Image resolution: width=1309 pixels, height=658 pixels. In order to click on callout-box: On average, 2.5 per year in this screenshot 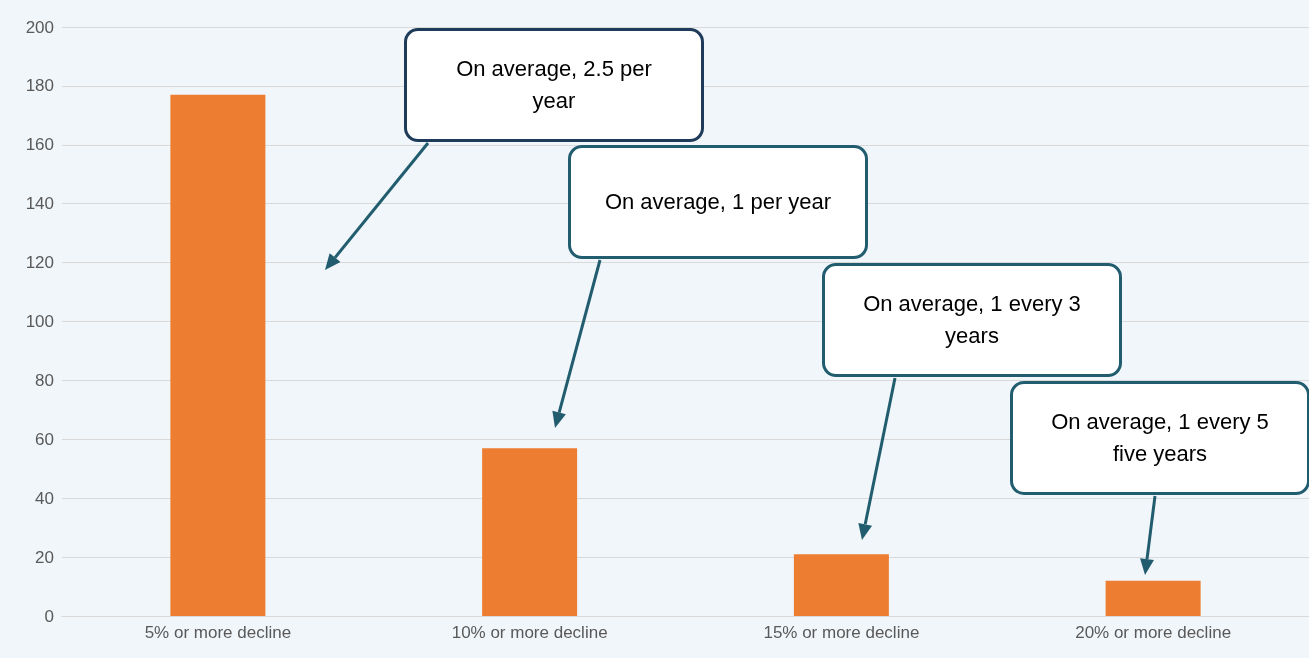, I will do `click(554, 85)`.